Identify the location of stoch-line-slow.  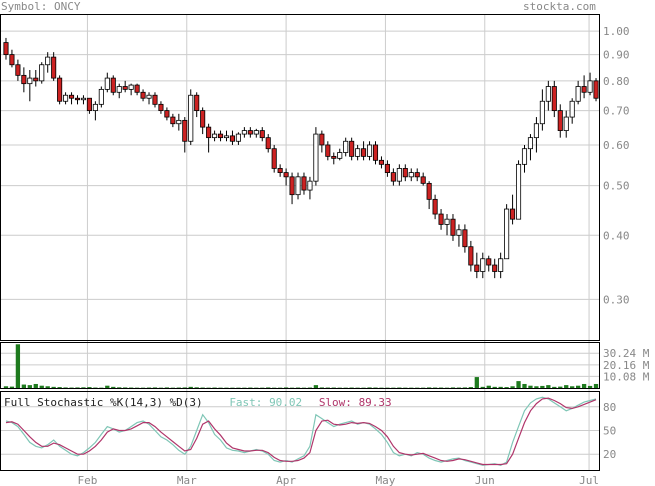
(301, 431).